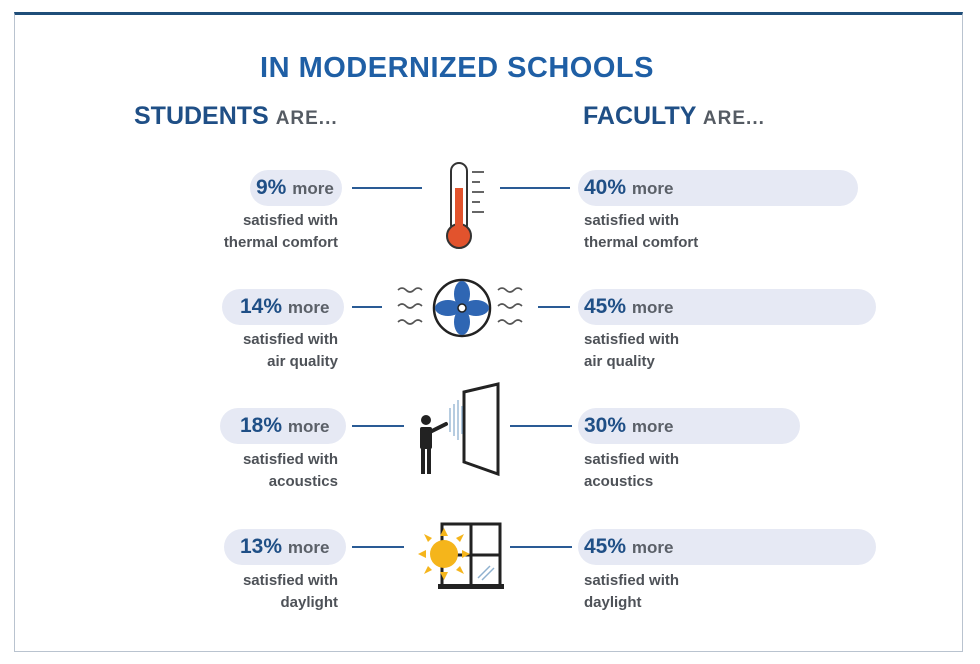 The width and height of the screenshot is (980, 664). I want to click on student-pct-air: 14%, so click(261, 306).